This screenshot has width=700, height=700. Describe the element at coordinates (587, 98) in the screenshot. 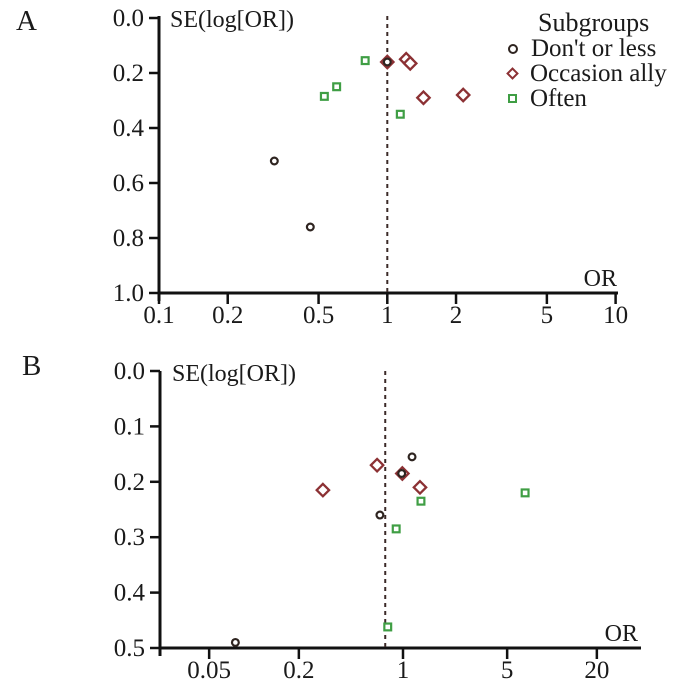

I see `legend-item-often: Often` at that location.